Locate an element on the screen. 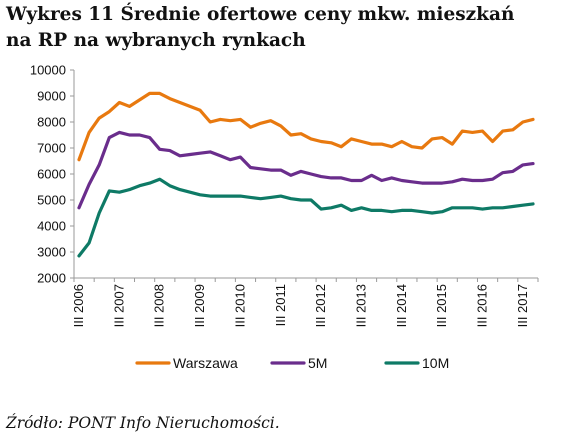 The width and height of the screenshot is (569, 444). x-tick-label: III 2016 is located at coordinates (482, 305).